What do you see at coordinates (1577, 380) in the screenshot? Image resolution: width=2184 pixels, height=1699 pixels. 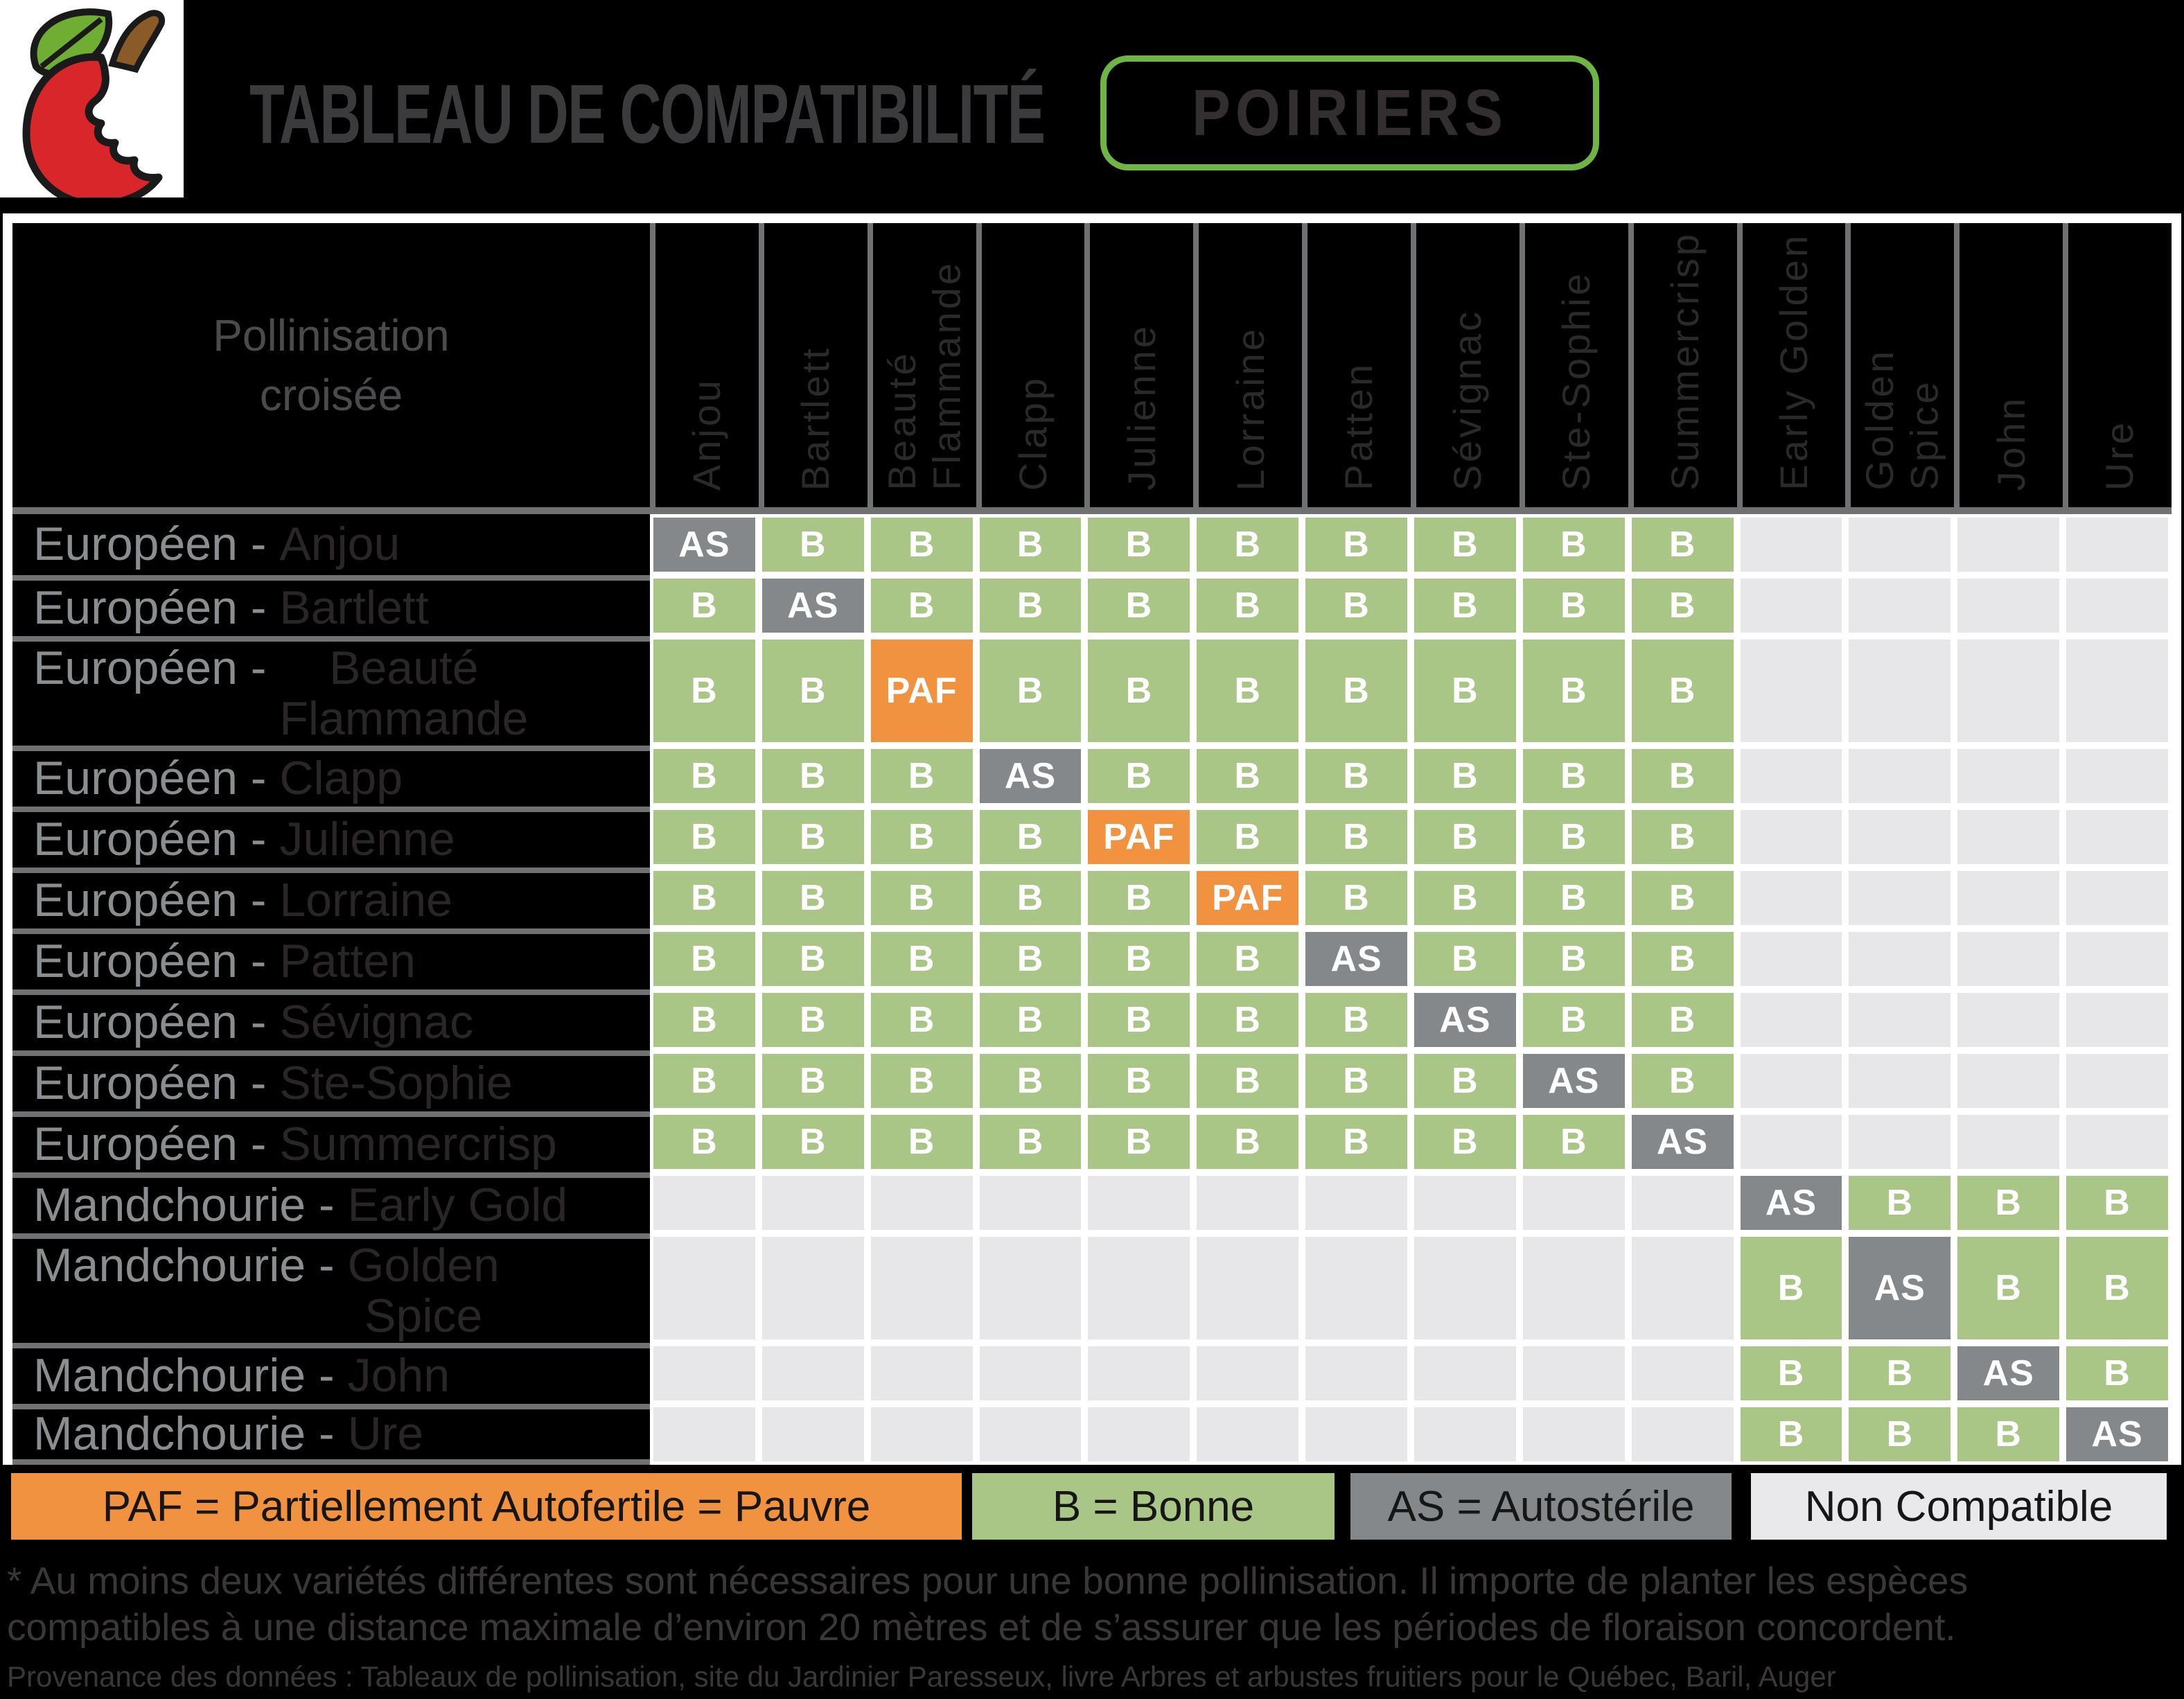 I see `column-label: Ste-Sophie` at bounding box center [1577, 380].